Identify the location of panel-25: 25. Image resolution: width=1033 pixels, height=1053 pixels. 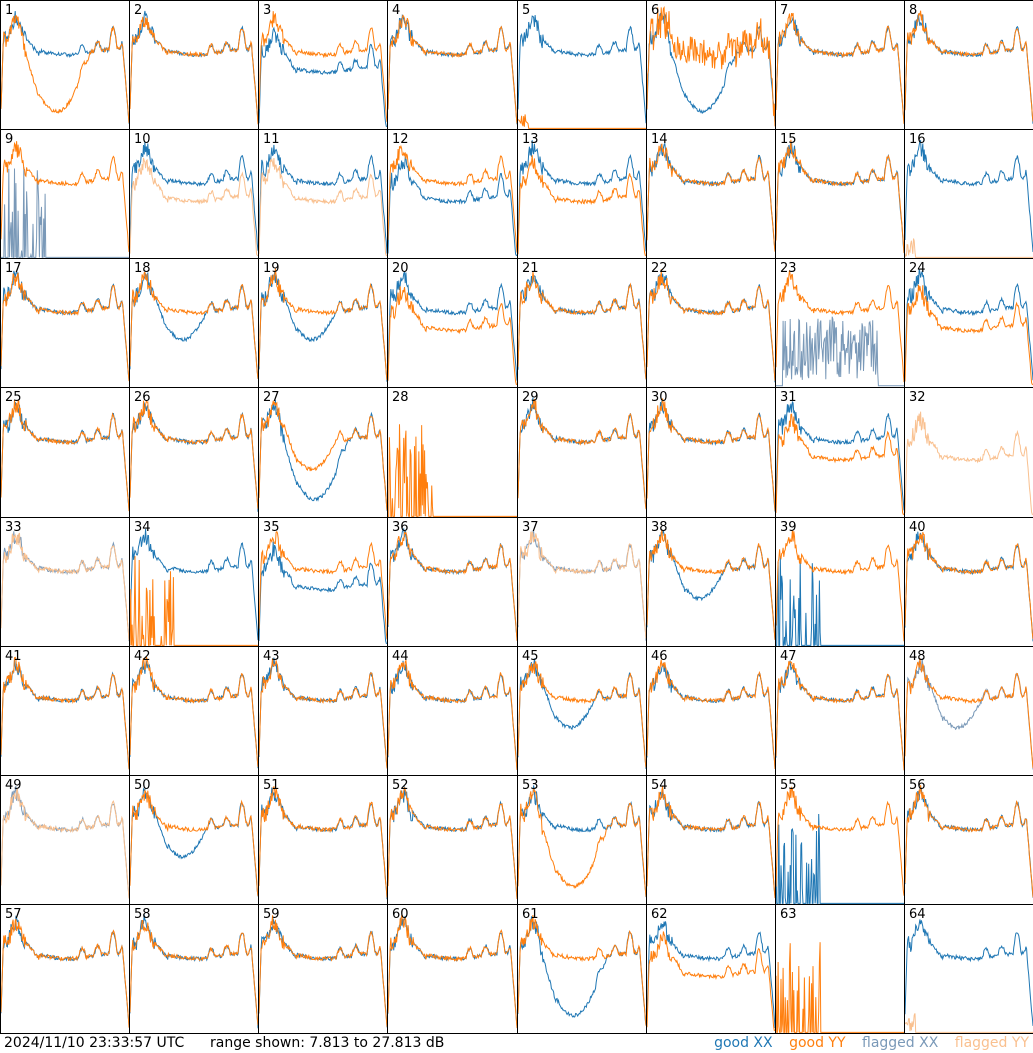
(65, 452).